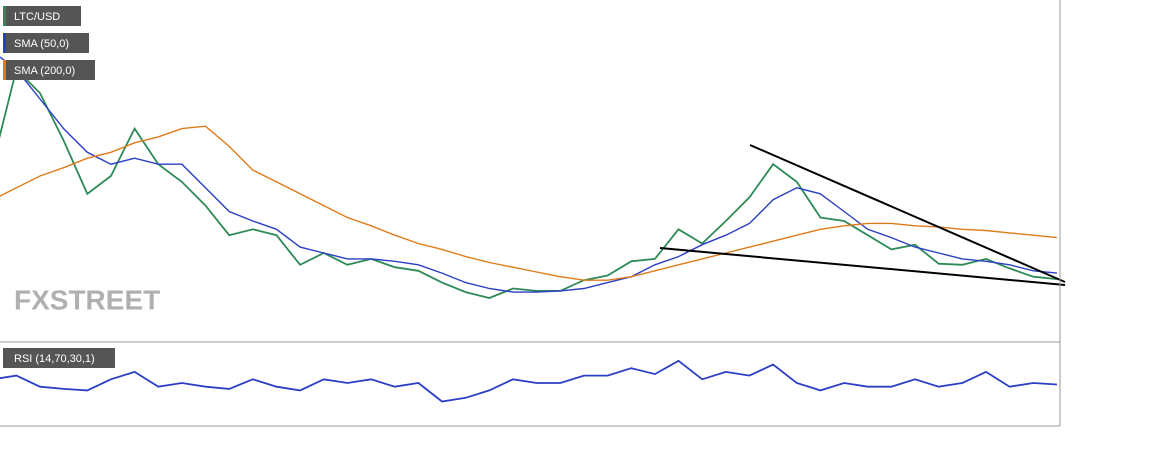 The image size is (1153, 453). What do you see at coordinates (528, 381) in the screenshot?
I see `series-line` at bounding box center [528, 381].